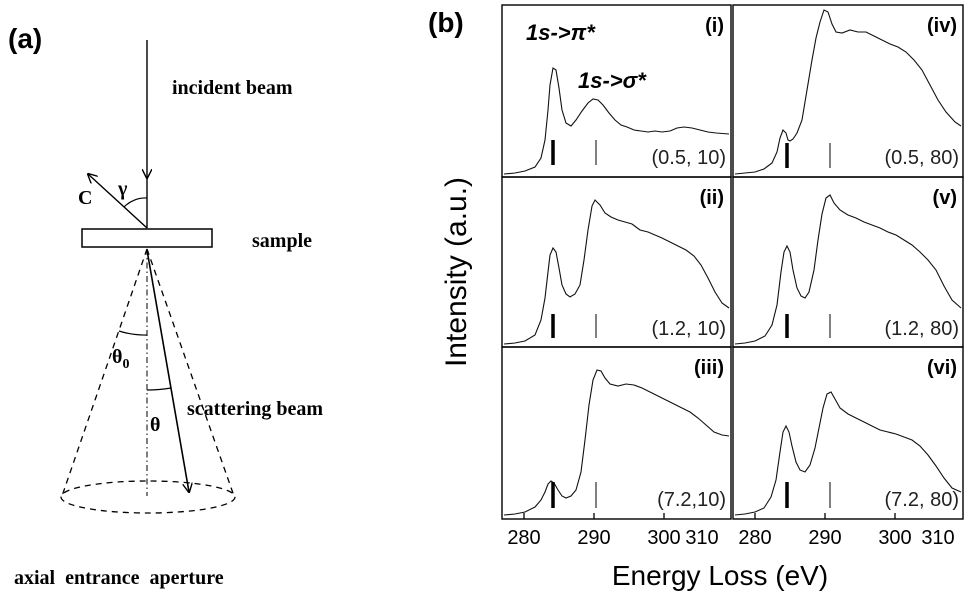  What do you see at coordinates (232, 88) in the screenshot?
I see `incident-beam-label: incident beam` at bounding box center [232, 88].